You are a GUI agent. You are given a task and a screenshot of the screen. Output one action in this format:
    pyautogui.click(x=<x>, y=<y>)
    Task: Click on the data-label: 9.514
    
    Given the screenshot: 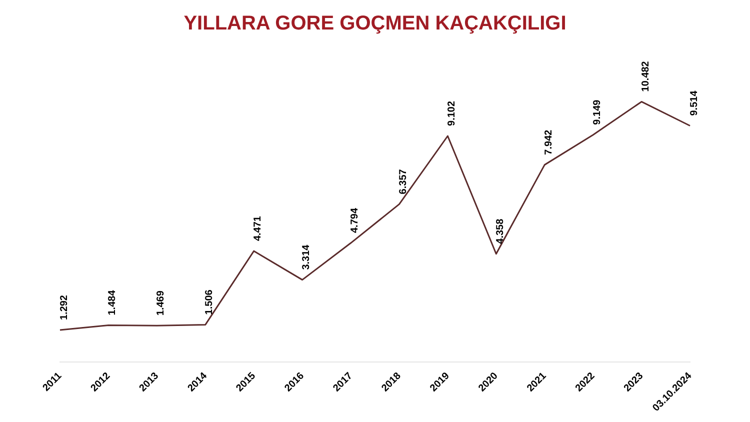 What is the action you would take?
    pyautogui.click(x=694, y=103)
    